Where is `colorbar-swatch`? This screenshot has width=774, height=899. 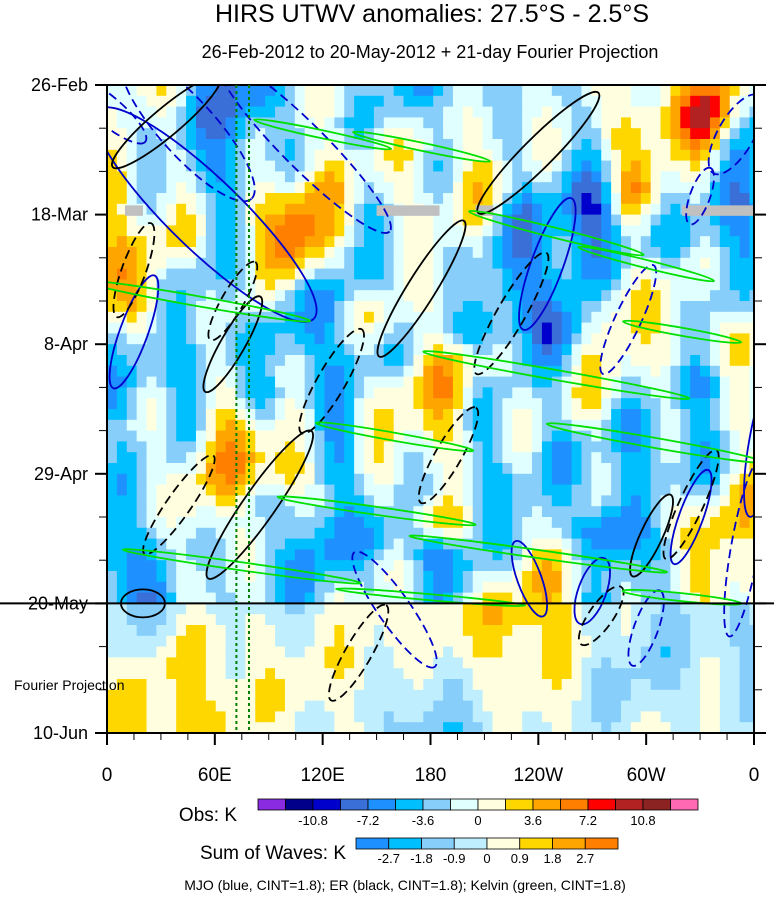 colorbar-swatch is located at coordinates (656, 804).